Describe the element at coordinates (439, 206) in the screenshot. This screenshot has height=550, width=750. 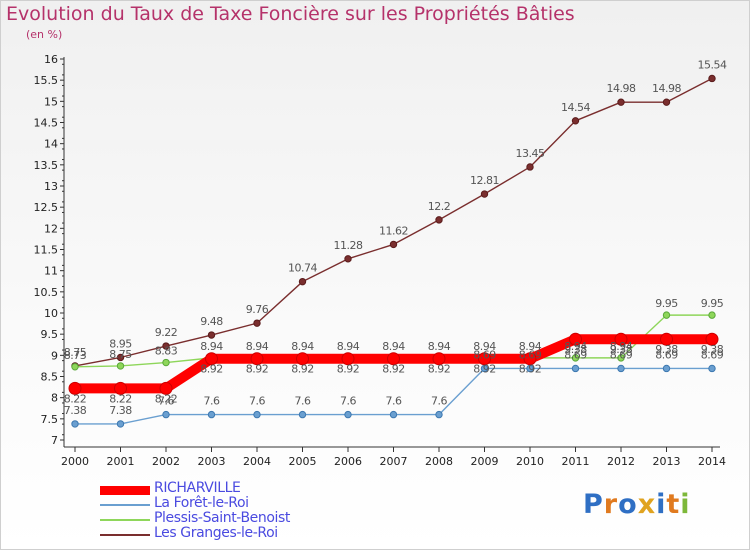
I see `data-label: 12.2` at that location.